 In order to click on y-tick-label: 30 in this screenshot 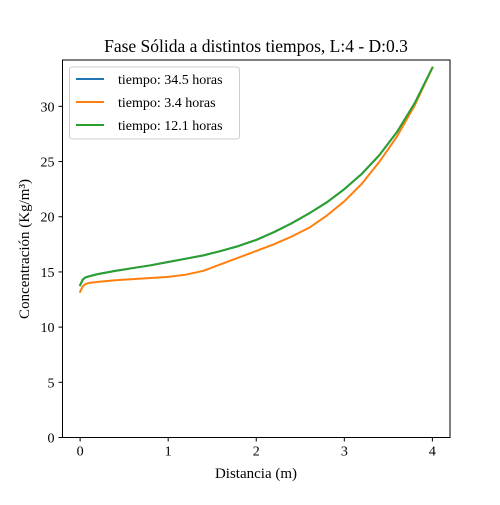, I will do `click(48, 107)`.